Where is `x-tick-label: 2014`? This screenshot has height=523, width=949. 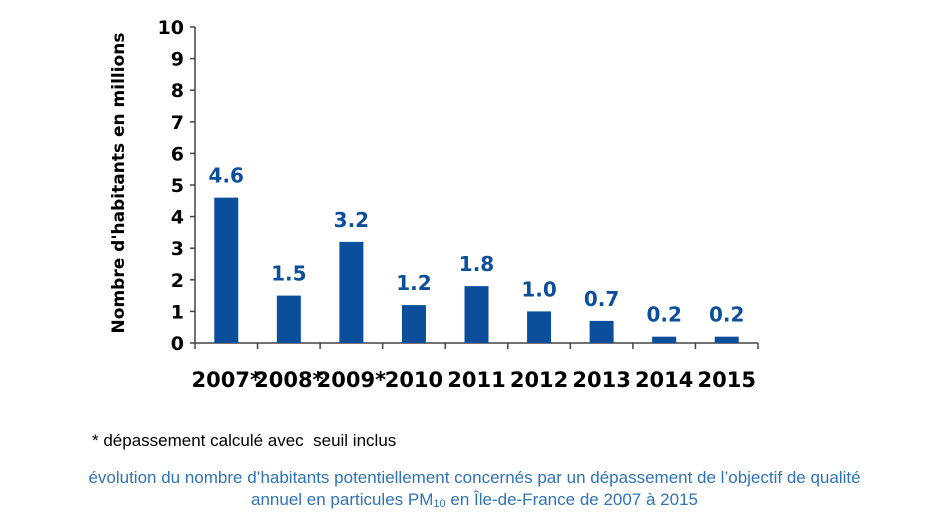 x-tick-label: 2014 is located at coordinates (664, 380).